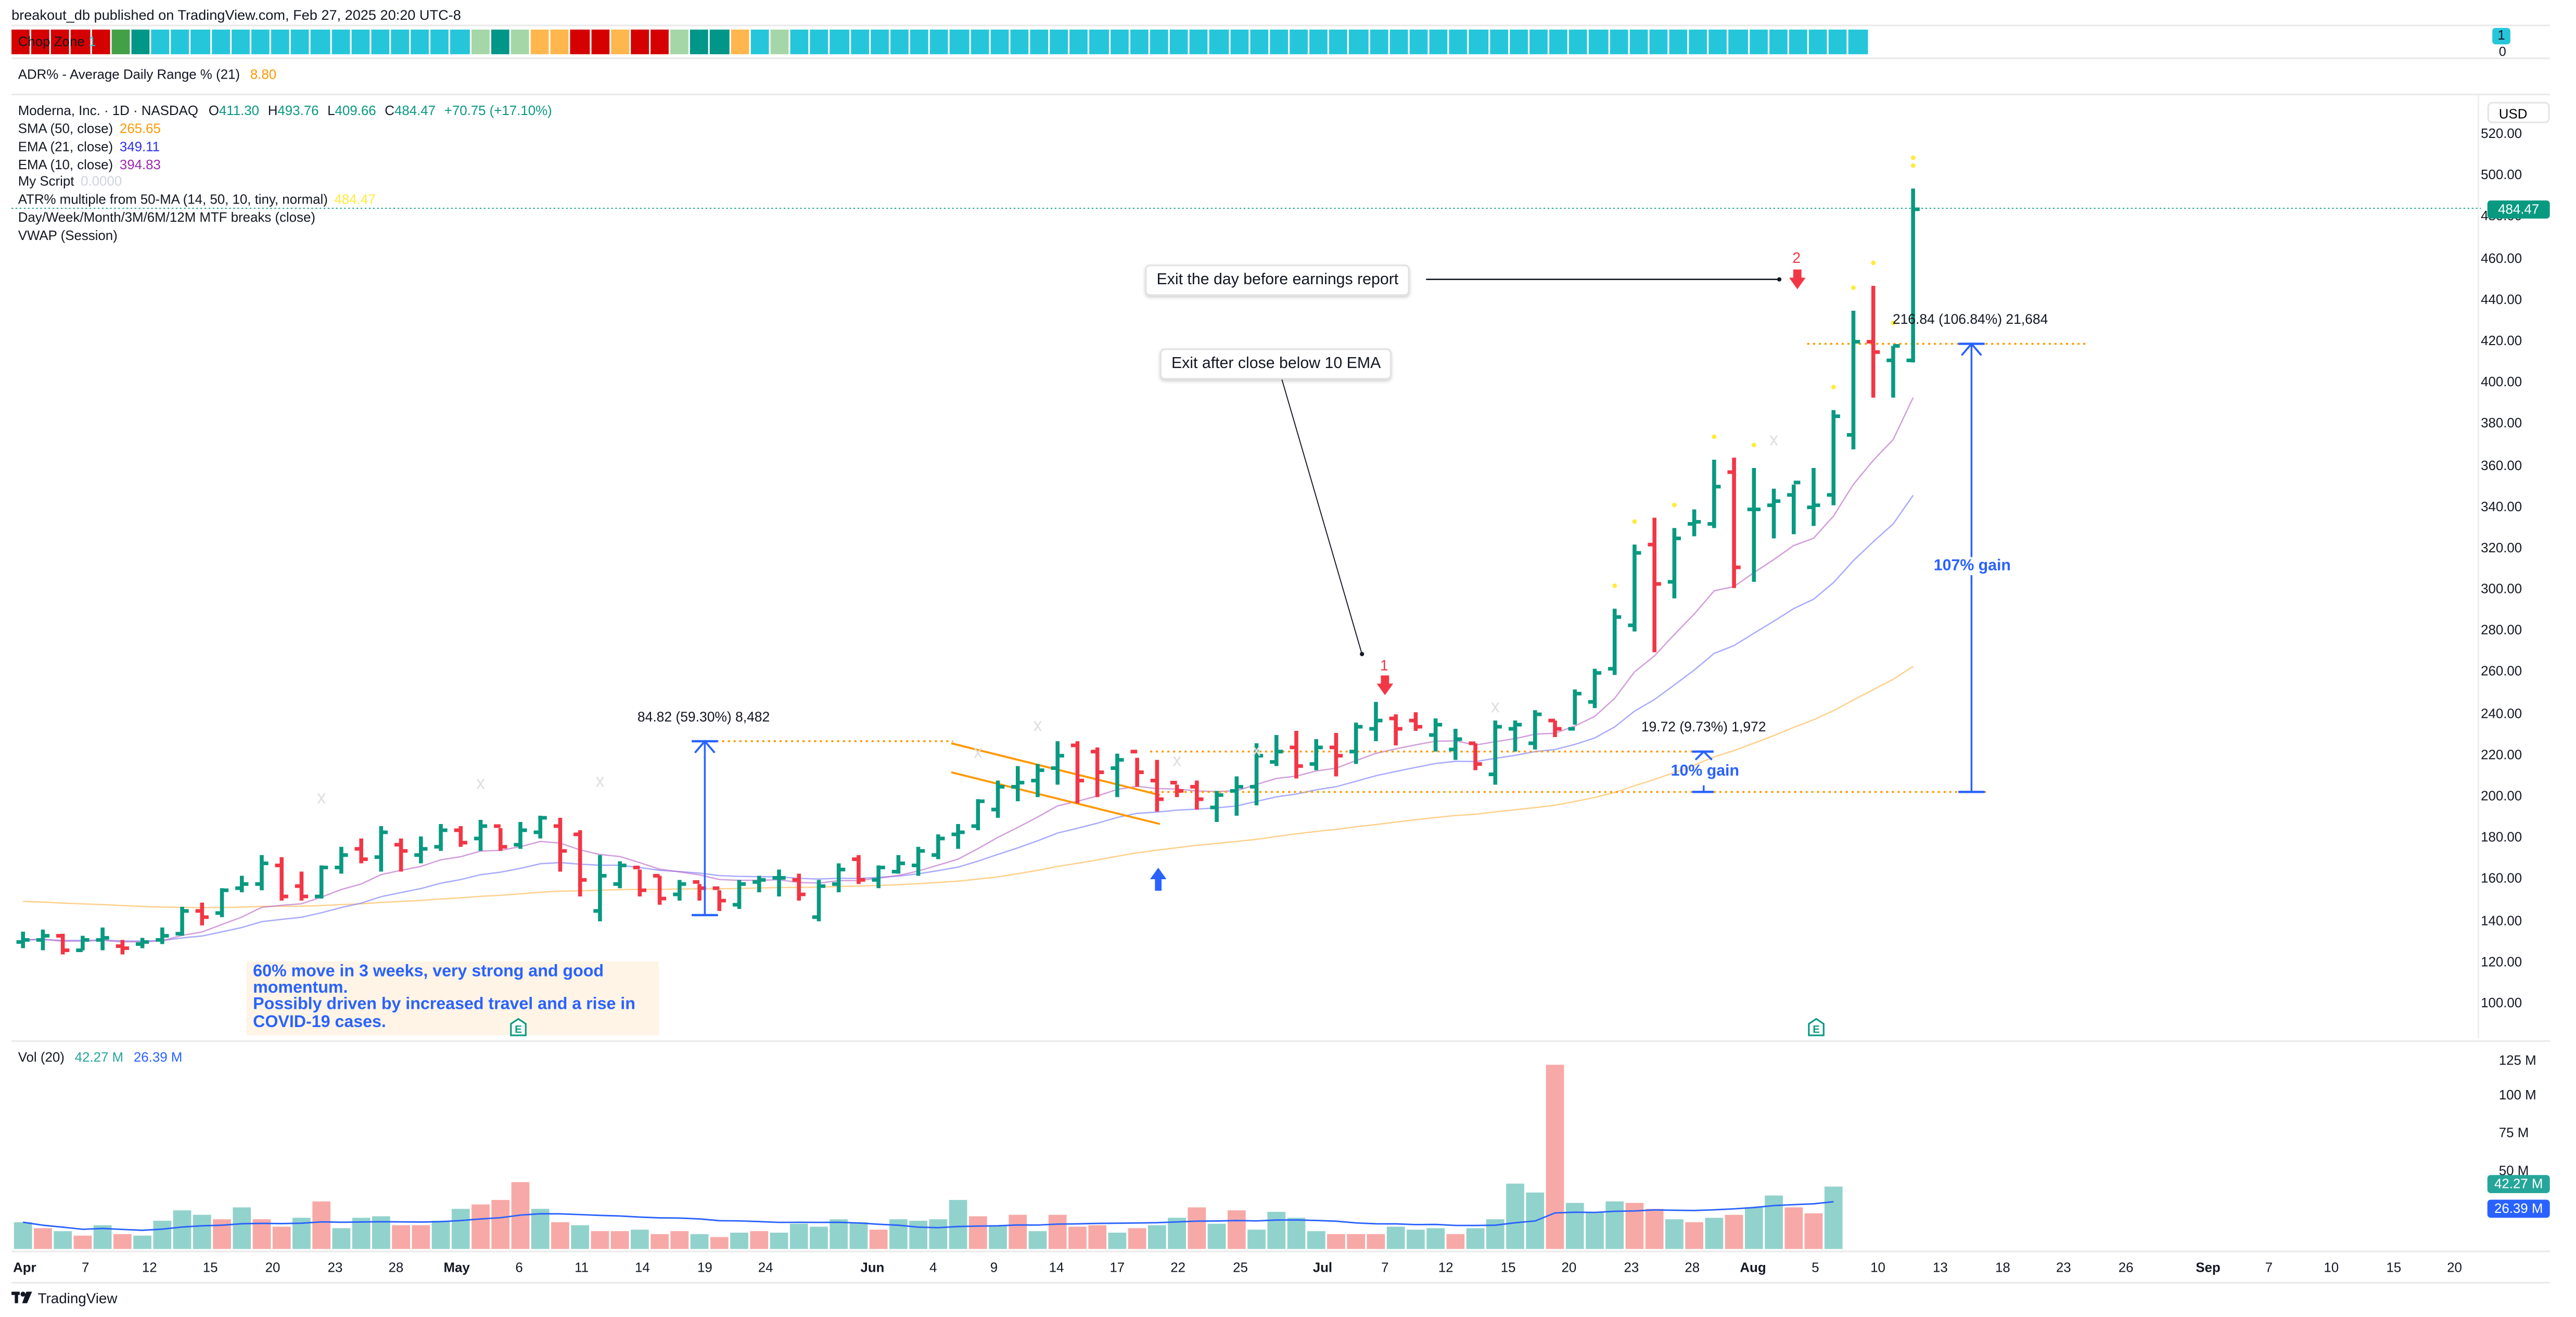  What do you see at coordinates (85, 1267) in the screenshot?
I see `time-axis-tick: 7` at bounding box center [85, 1267].